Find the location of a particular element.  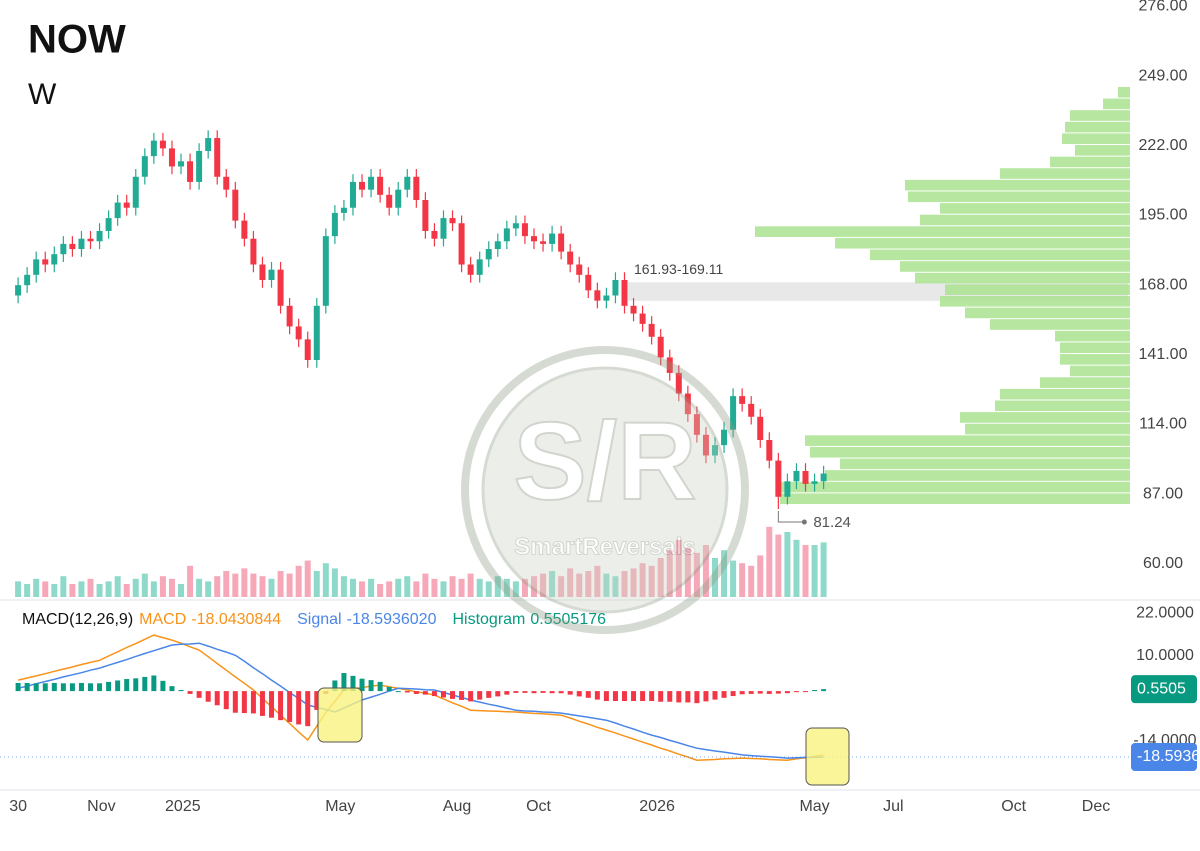

chart-title: NOW is located at coordinates (77, 40).